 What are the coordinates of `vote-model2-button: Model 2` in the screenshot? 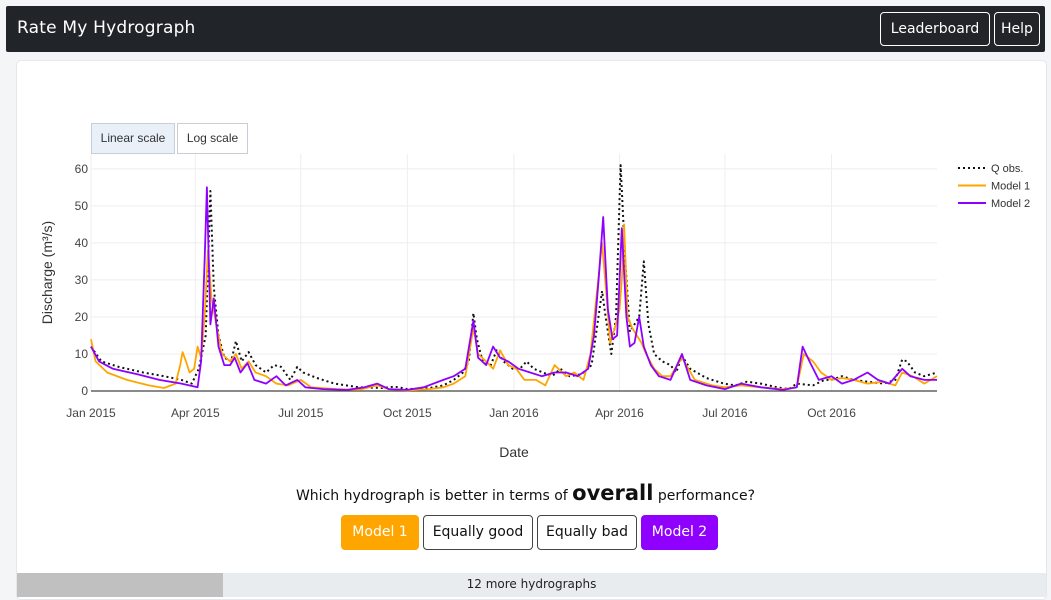 It's located at (679, 532).